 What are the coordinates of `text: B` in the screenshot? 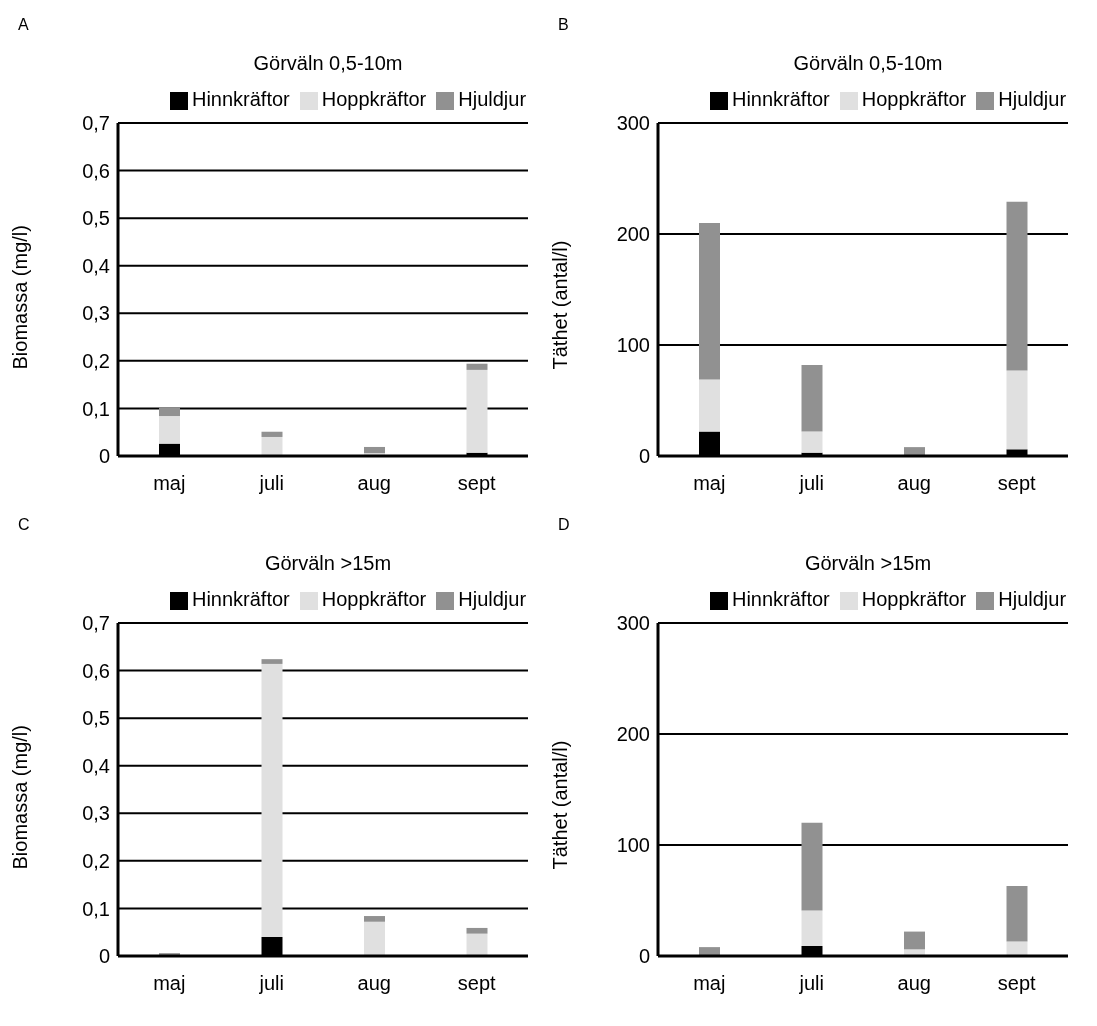 It's located at (563, 25).